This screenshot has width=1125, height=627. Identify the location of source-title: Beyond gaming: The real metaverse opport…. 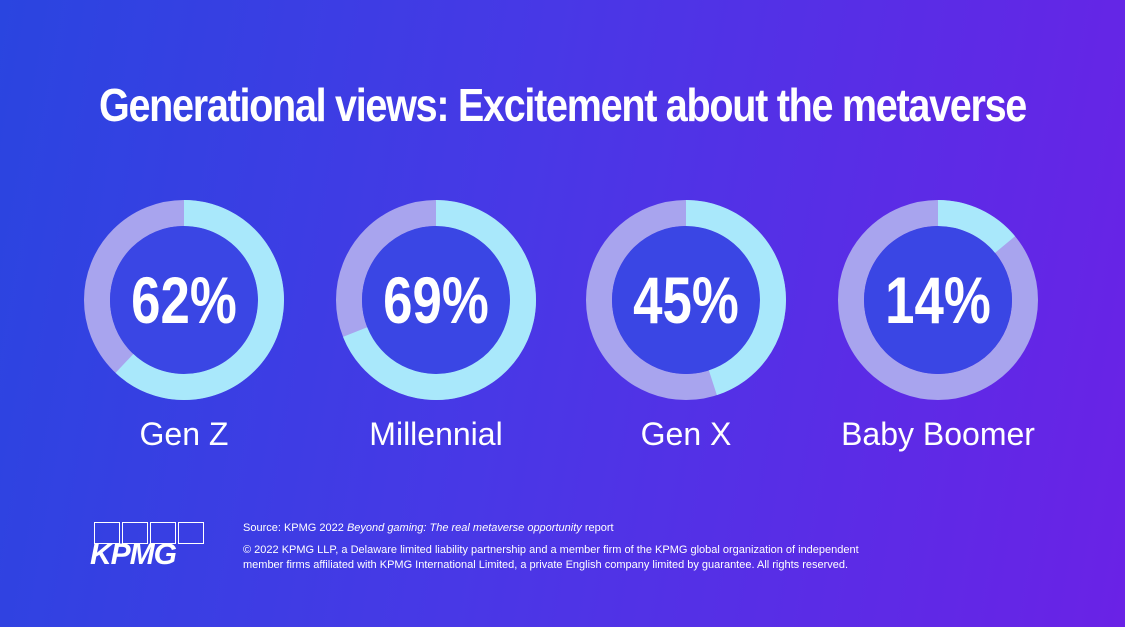
(464, 528).